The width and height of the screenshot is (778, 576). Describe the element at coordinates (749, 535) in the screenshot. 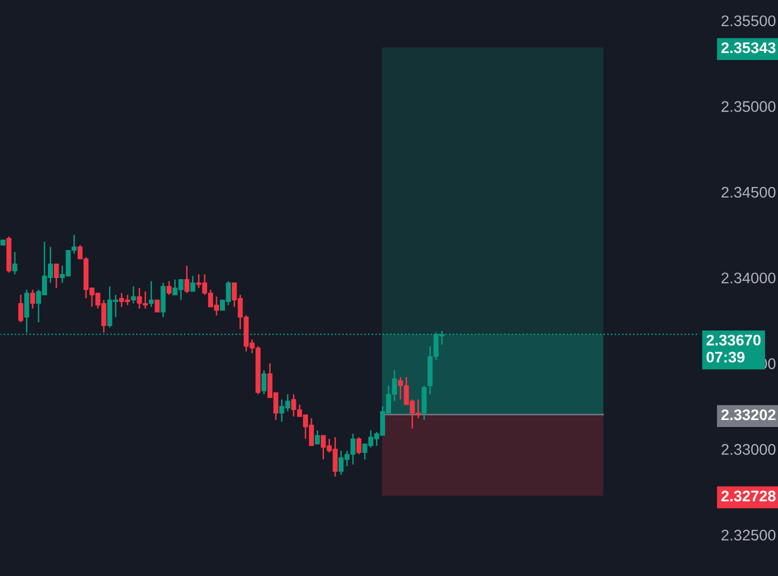

I see `y-tick-label: 2.32500` at that location.